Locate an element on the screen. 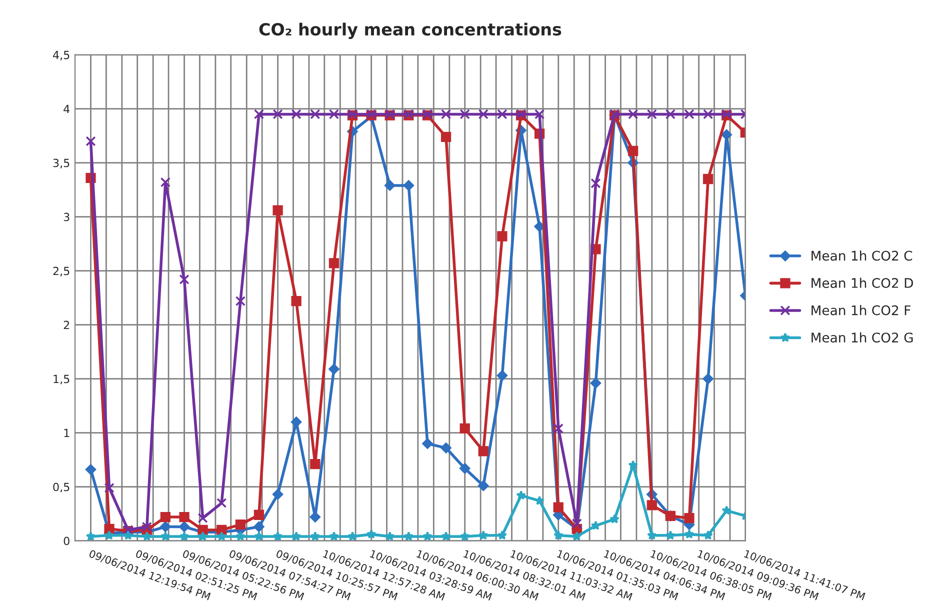 This screenshot has height=609, width=926. y-tick-label: 1,5 is located at coordinates (62, 379).